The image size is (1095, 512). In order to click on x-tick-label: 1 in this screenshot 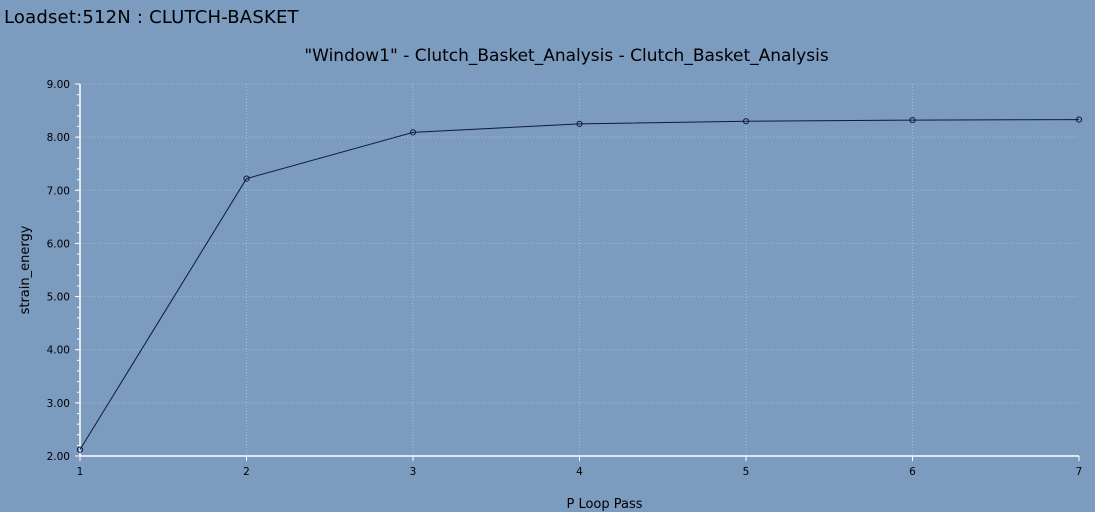, I will do `click(80, 472)`.